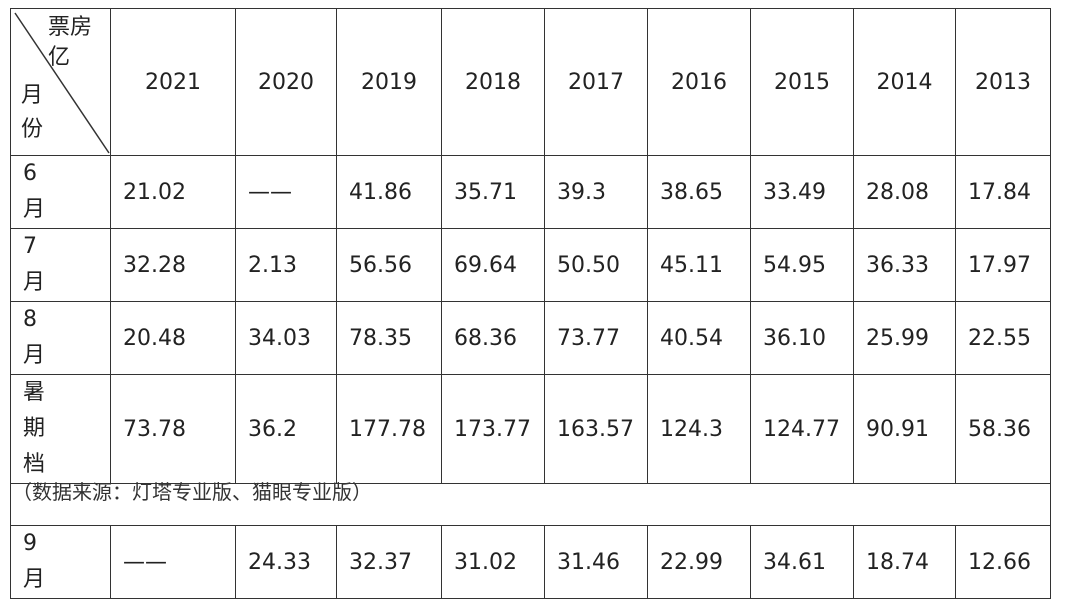  Describe the element at coordinates (173, 429) in the screenshot. I see `cell: 73.78` at that location.